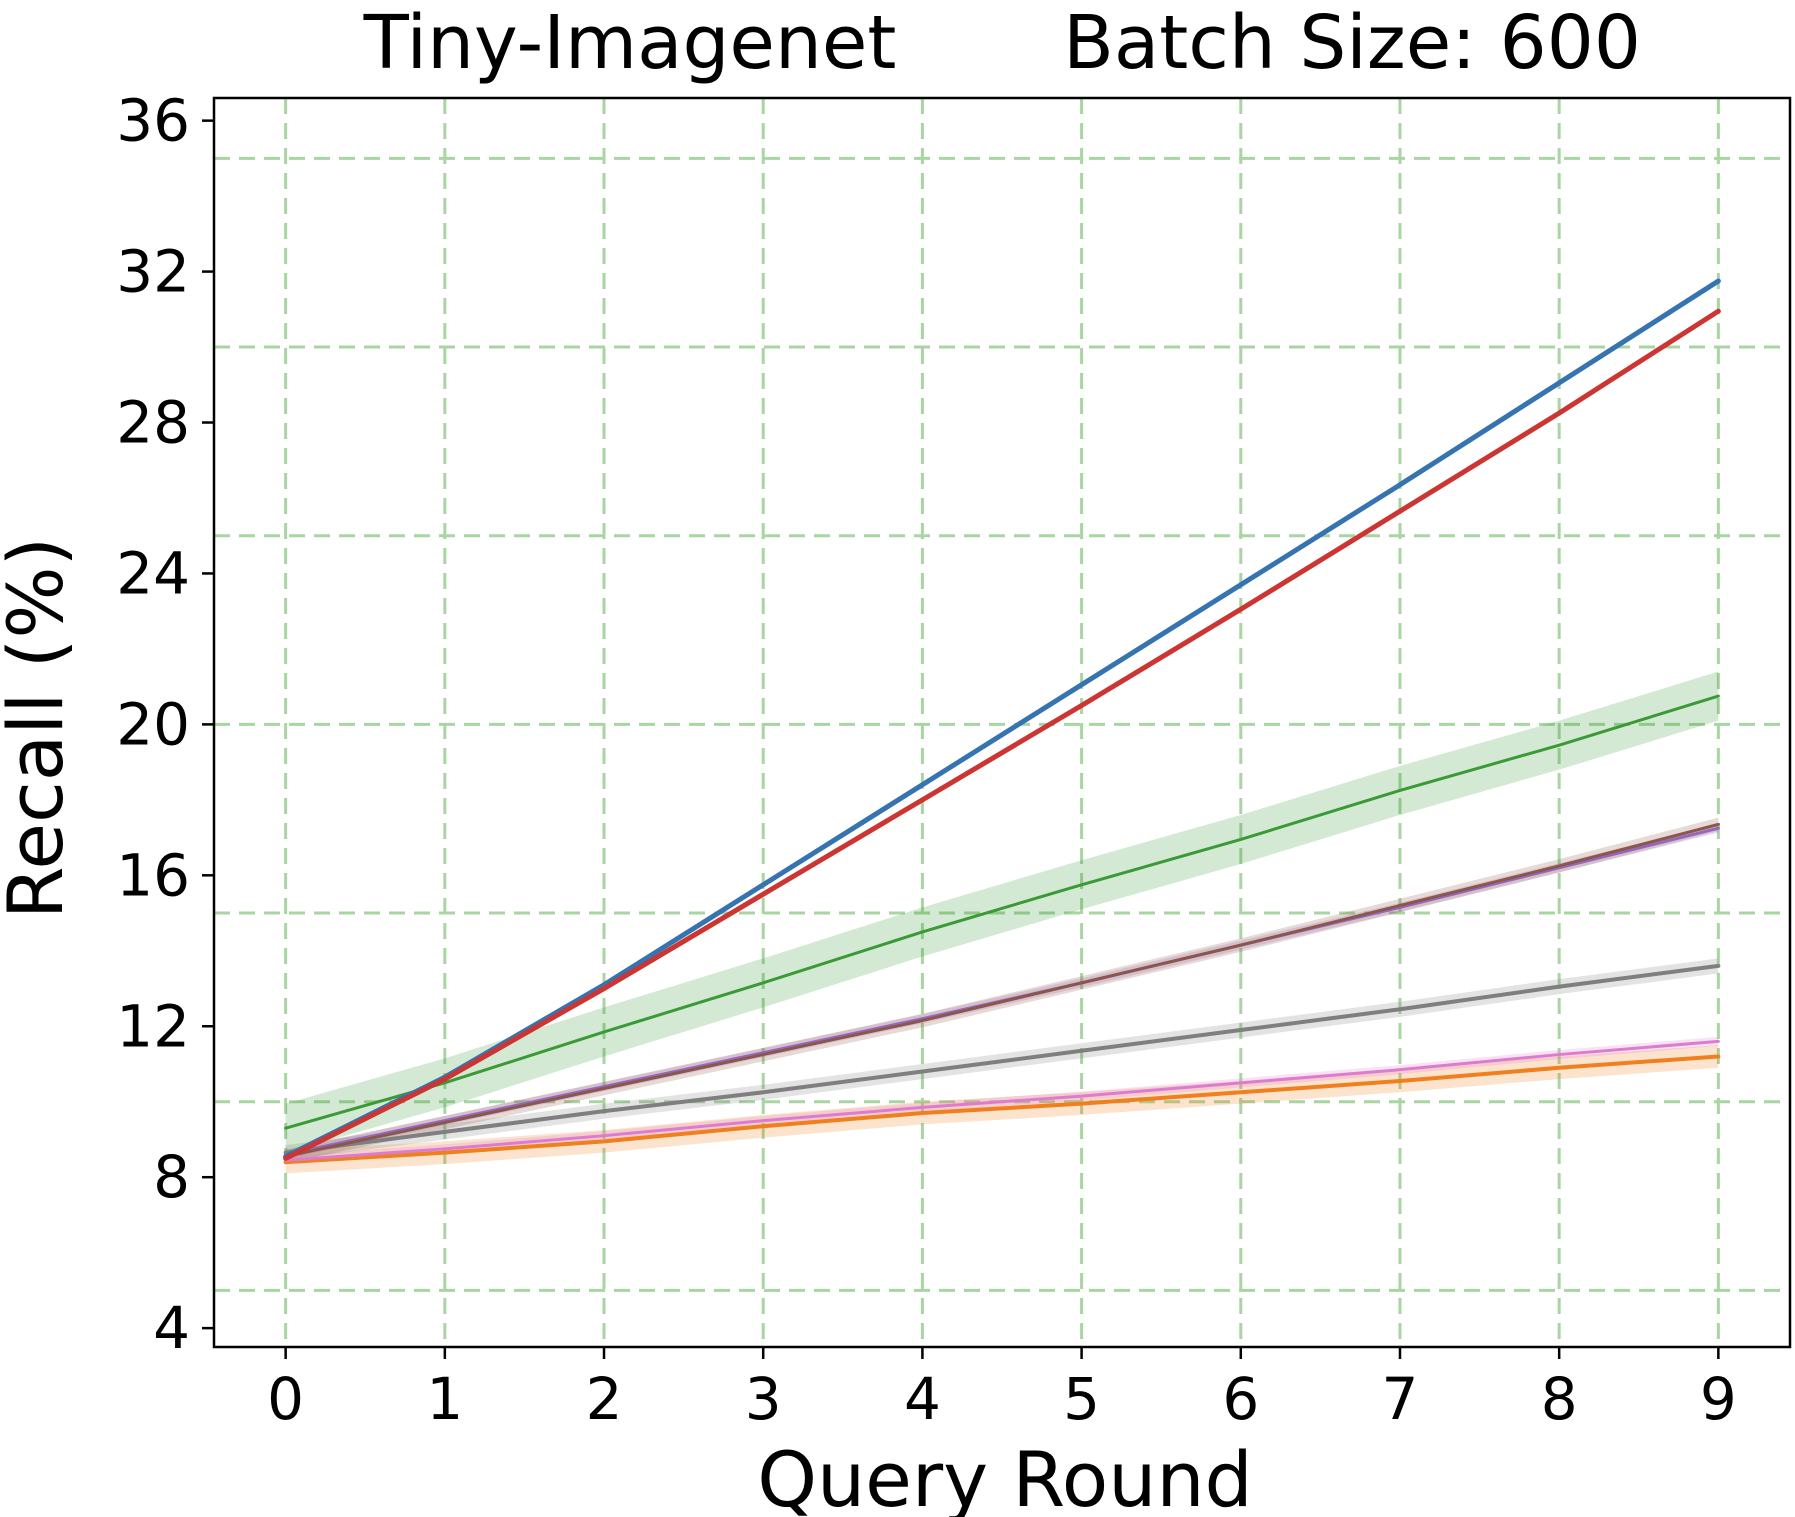 The image size is (1795, 1517). What do you see at coordinates (1002, 1109) in the screenshot?
I see `series-1-line` at bounding box center [1002, 1109].